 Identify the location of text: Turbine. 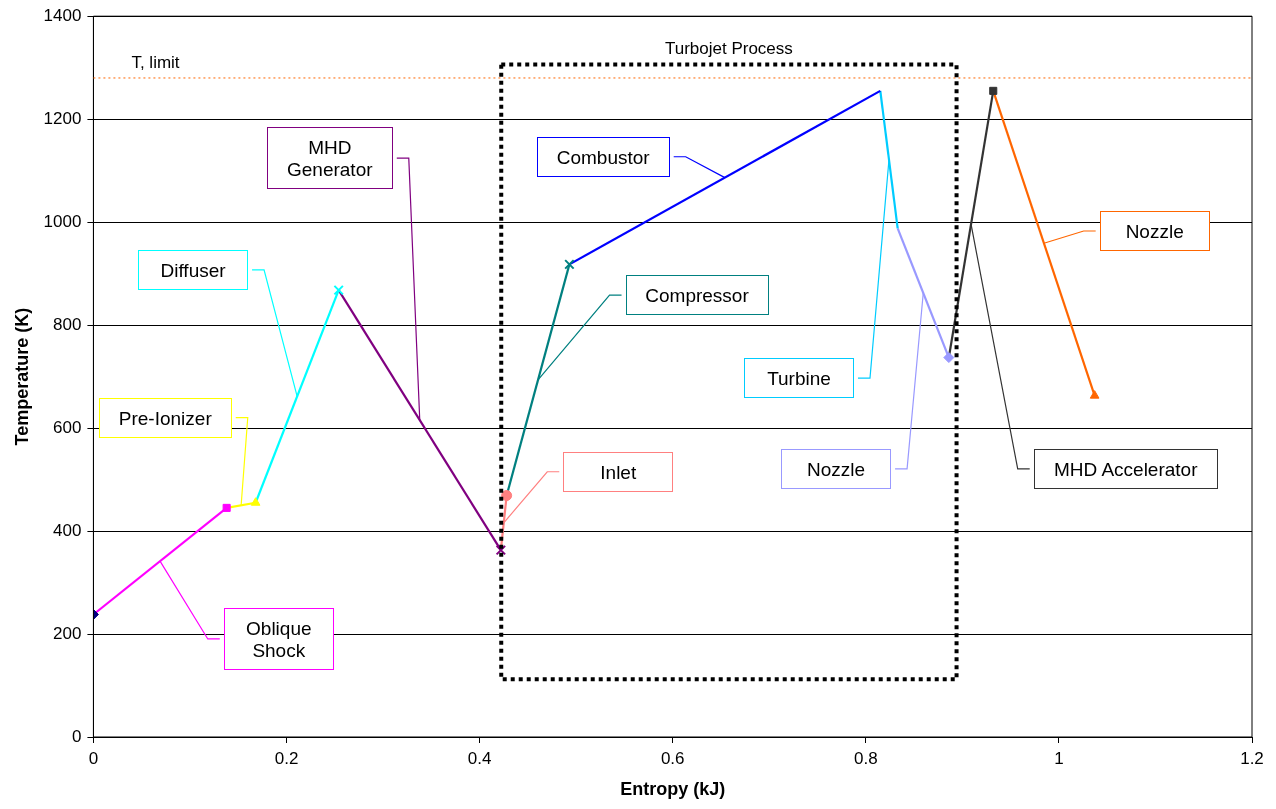
(798, 378).